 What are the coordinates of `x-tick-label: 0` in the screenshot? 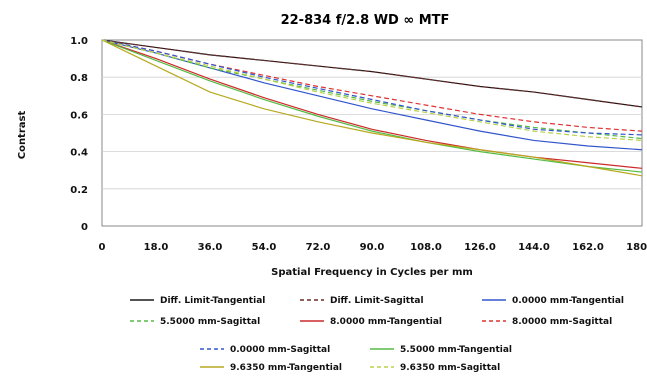 It's located at (102, 247).